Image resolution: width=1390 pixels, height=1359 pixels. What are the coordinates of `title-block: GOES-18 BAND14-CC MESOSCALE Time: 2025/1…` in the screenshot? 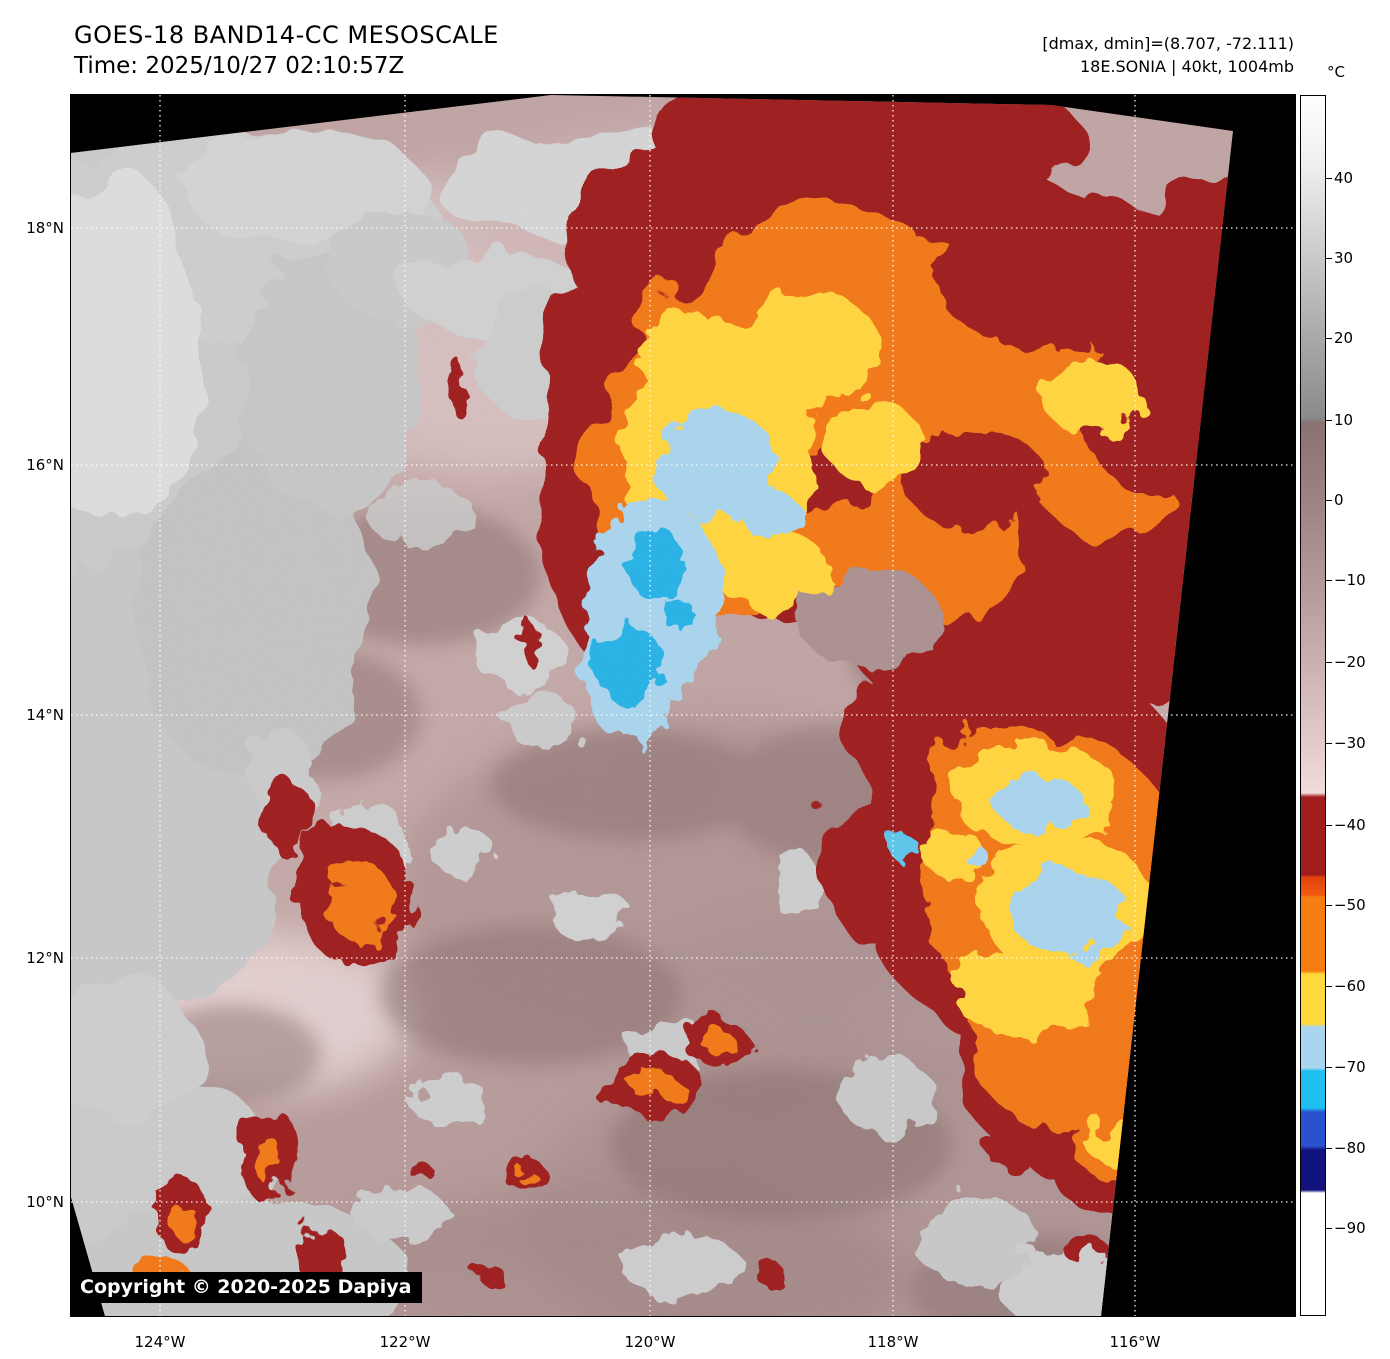 It's located at (286, 51).